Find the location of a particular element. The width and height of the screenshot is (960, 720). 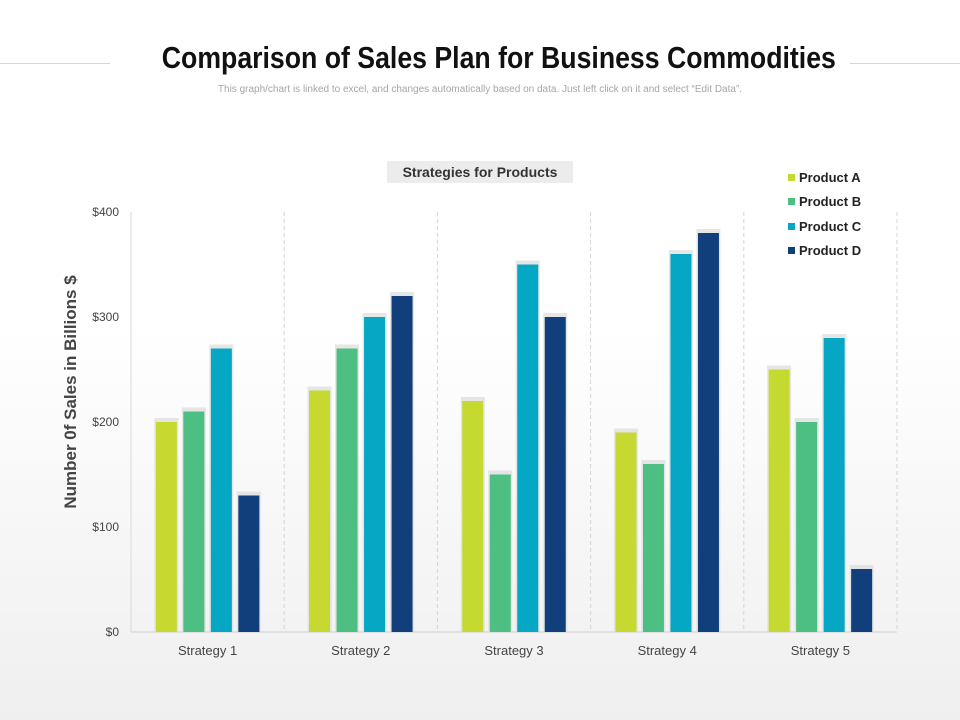

legend-label: Product A is located at coordinates (830, 177).